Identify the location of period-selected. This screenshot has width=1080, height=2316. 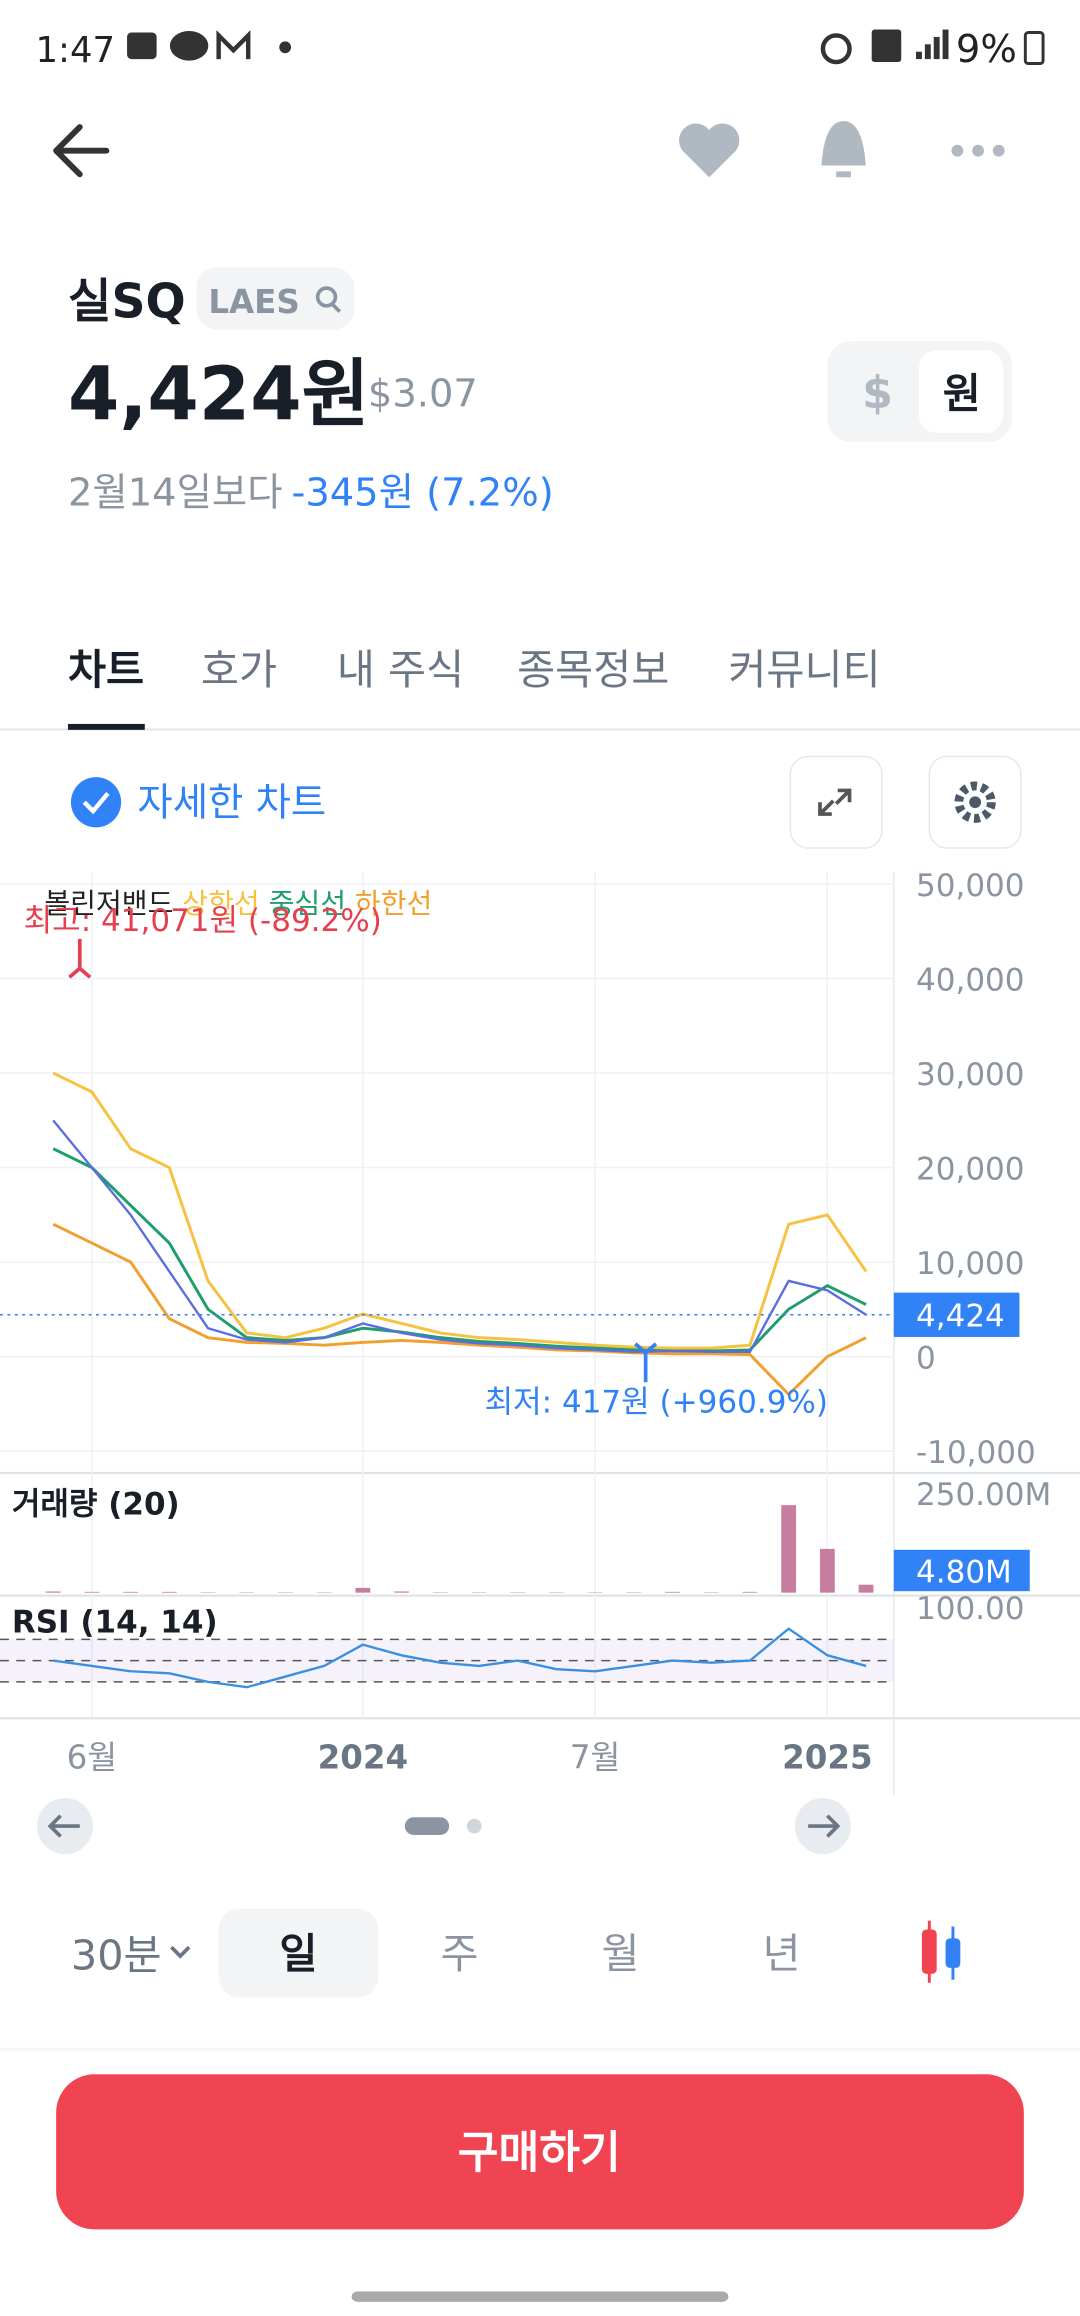
(298, 1953).